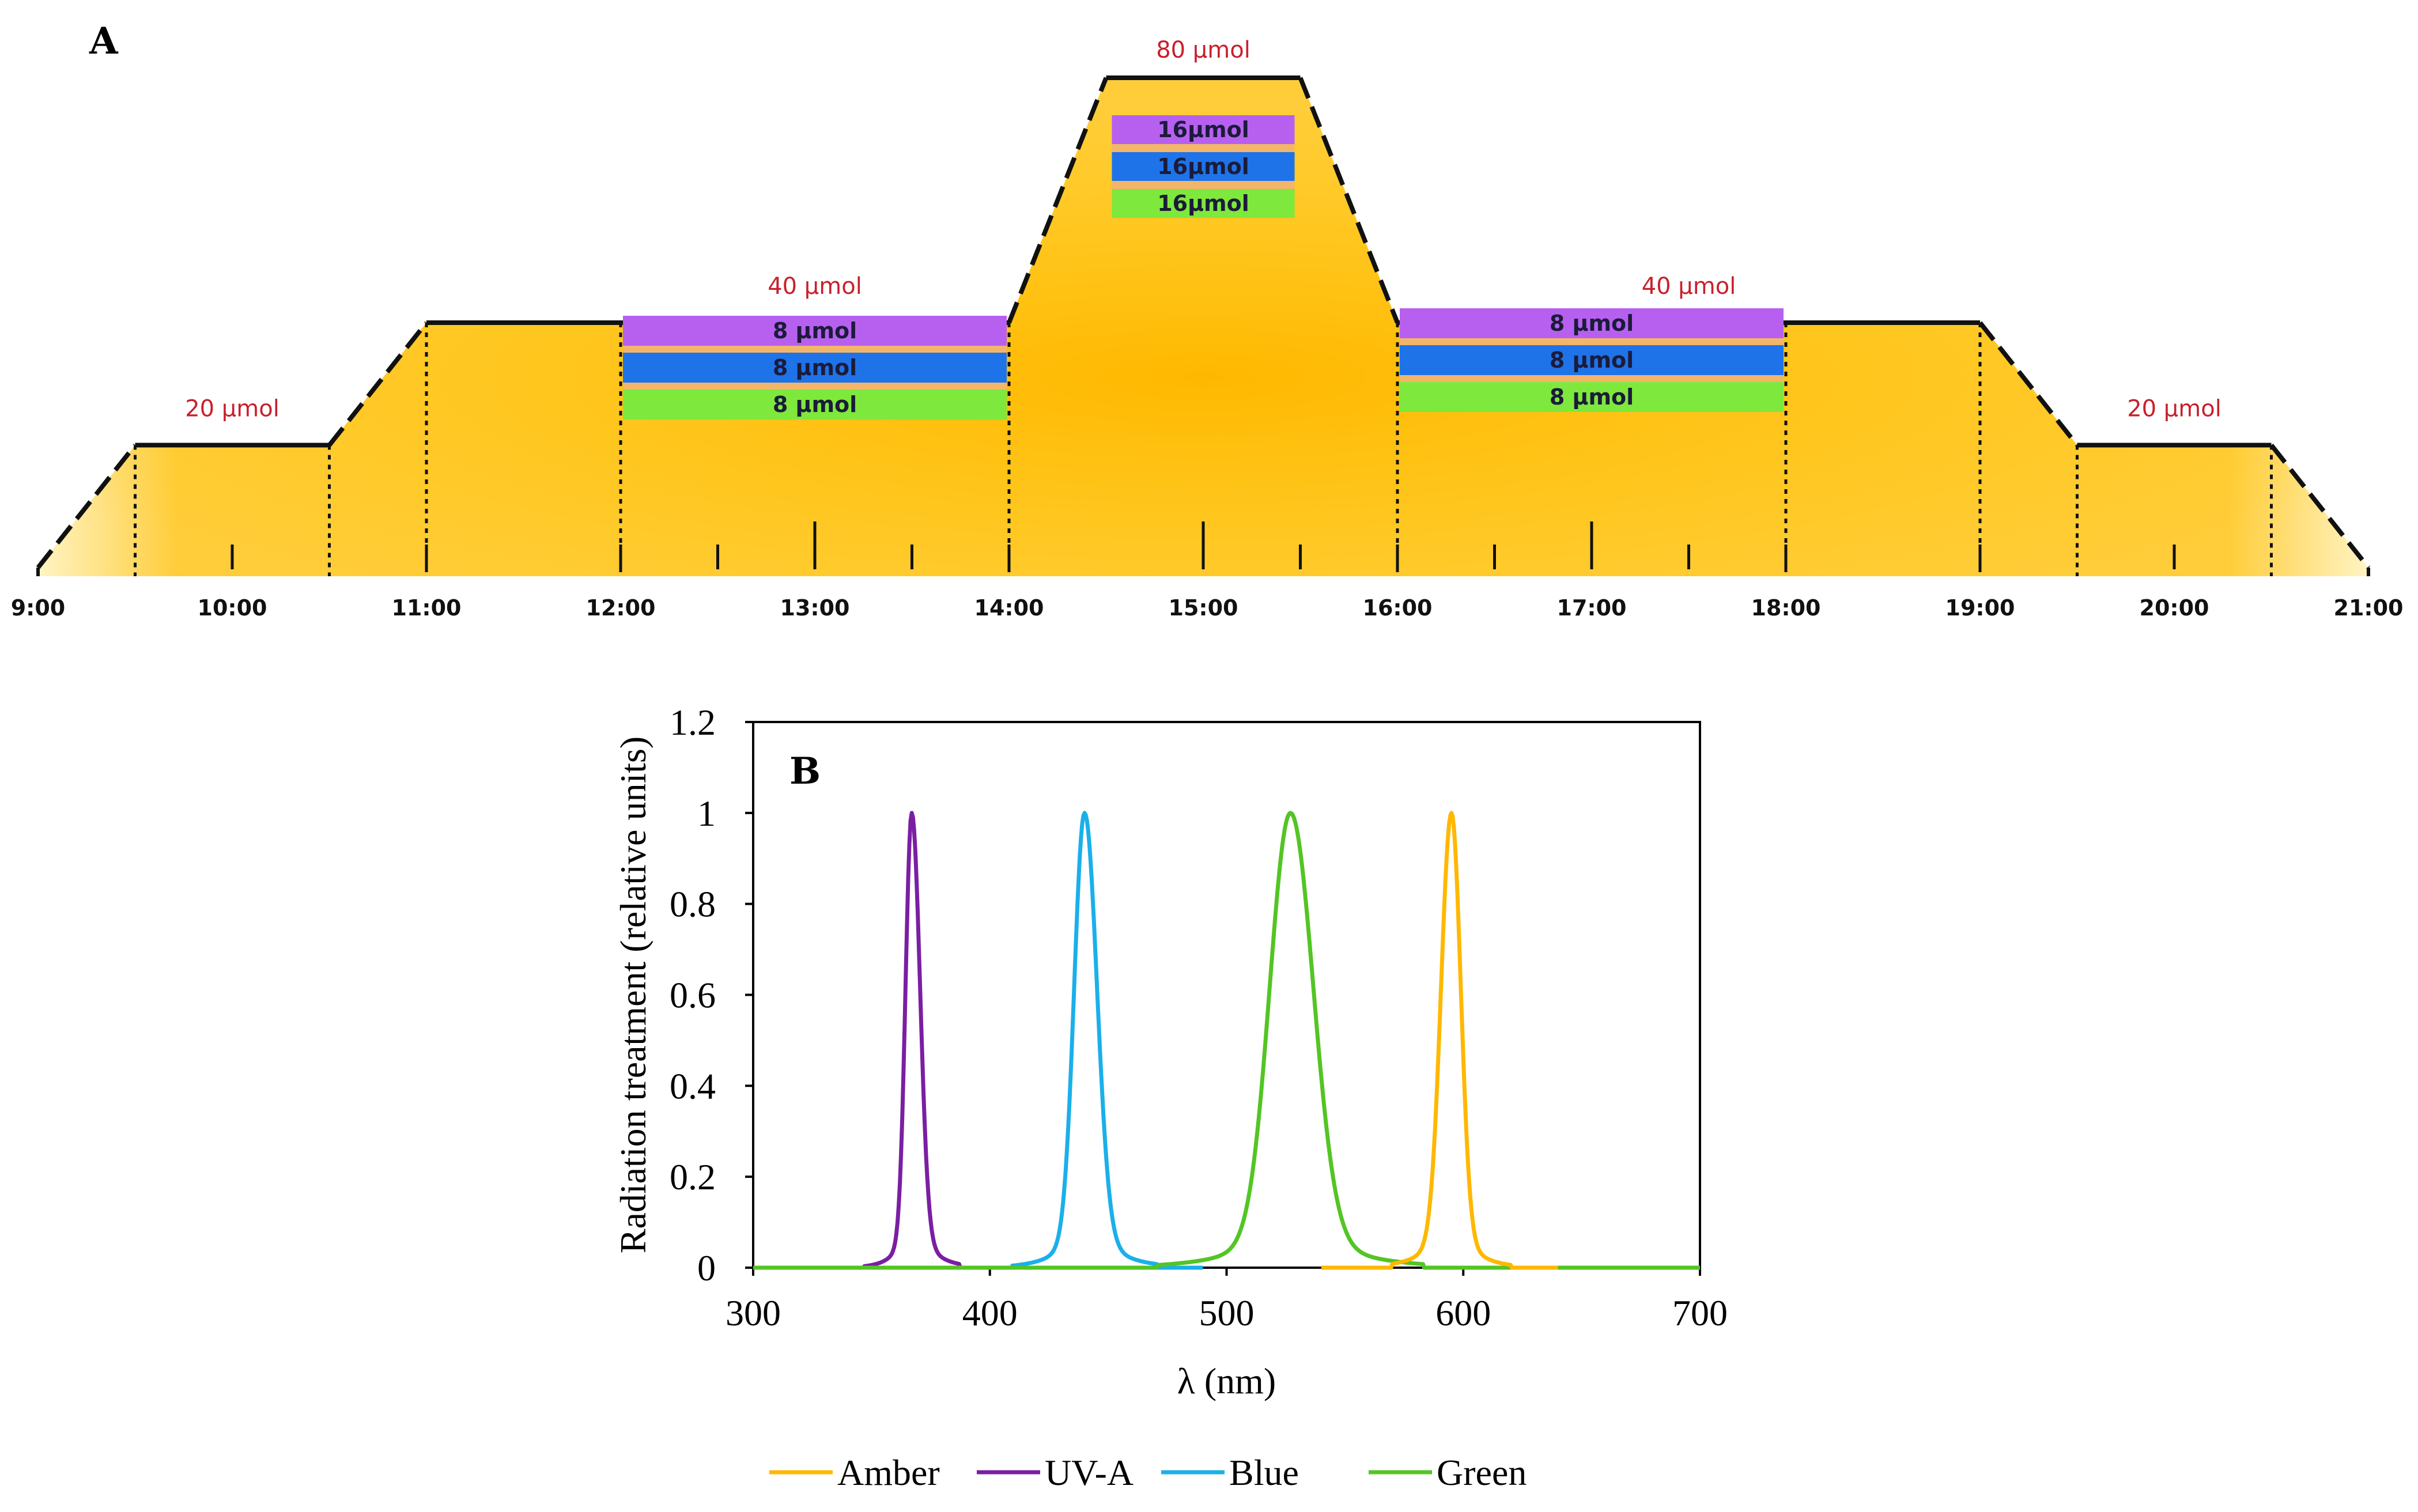 Image resolution: width=2418 pixels, height=1512 pixels. Describe the element at coordinates (1264, 1472) in the screenshot. I see `legend-label-blue: Blue` at that location.